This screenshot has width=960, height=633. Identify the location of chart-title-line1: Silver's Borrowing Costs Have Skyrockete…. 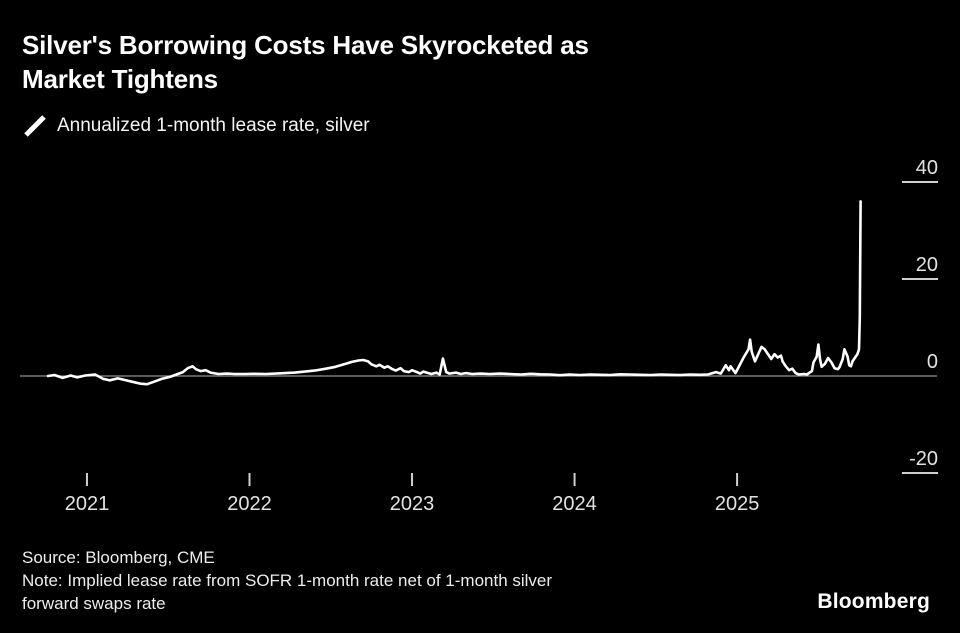
(305, 45).